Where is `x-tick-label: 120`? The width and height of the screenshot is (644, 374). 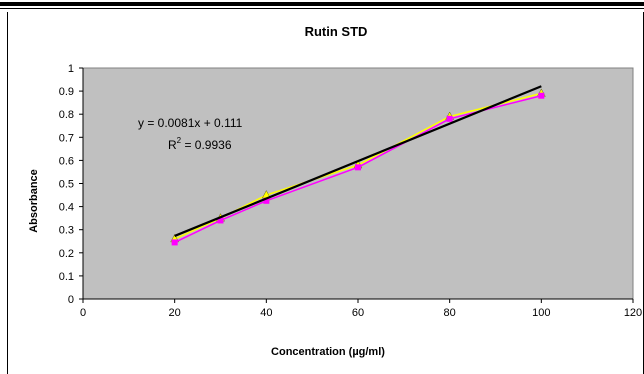
x-tick-label: 120 is located at coordinates (633, 313).